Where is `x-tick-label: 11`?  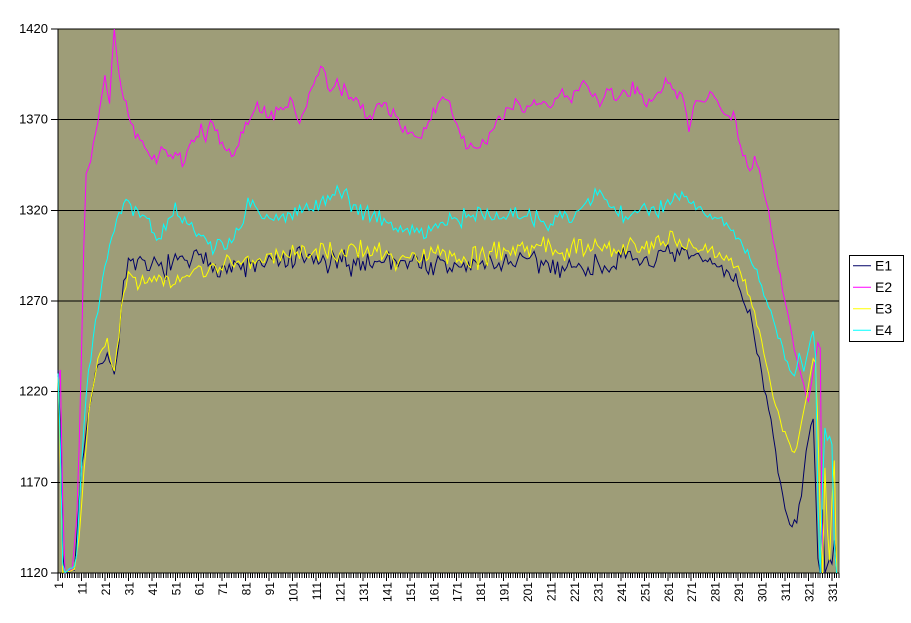
x-tick-label: 11 is located at coordinates (82, 588).